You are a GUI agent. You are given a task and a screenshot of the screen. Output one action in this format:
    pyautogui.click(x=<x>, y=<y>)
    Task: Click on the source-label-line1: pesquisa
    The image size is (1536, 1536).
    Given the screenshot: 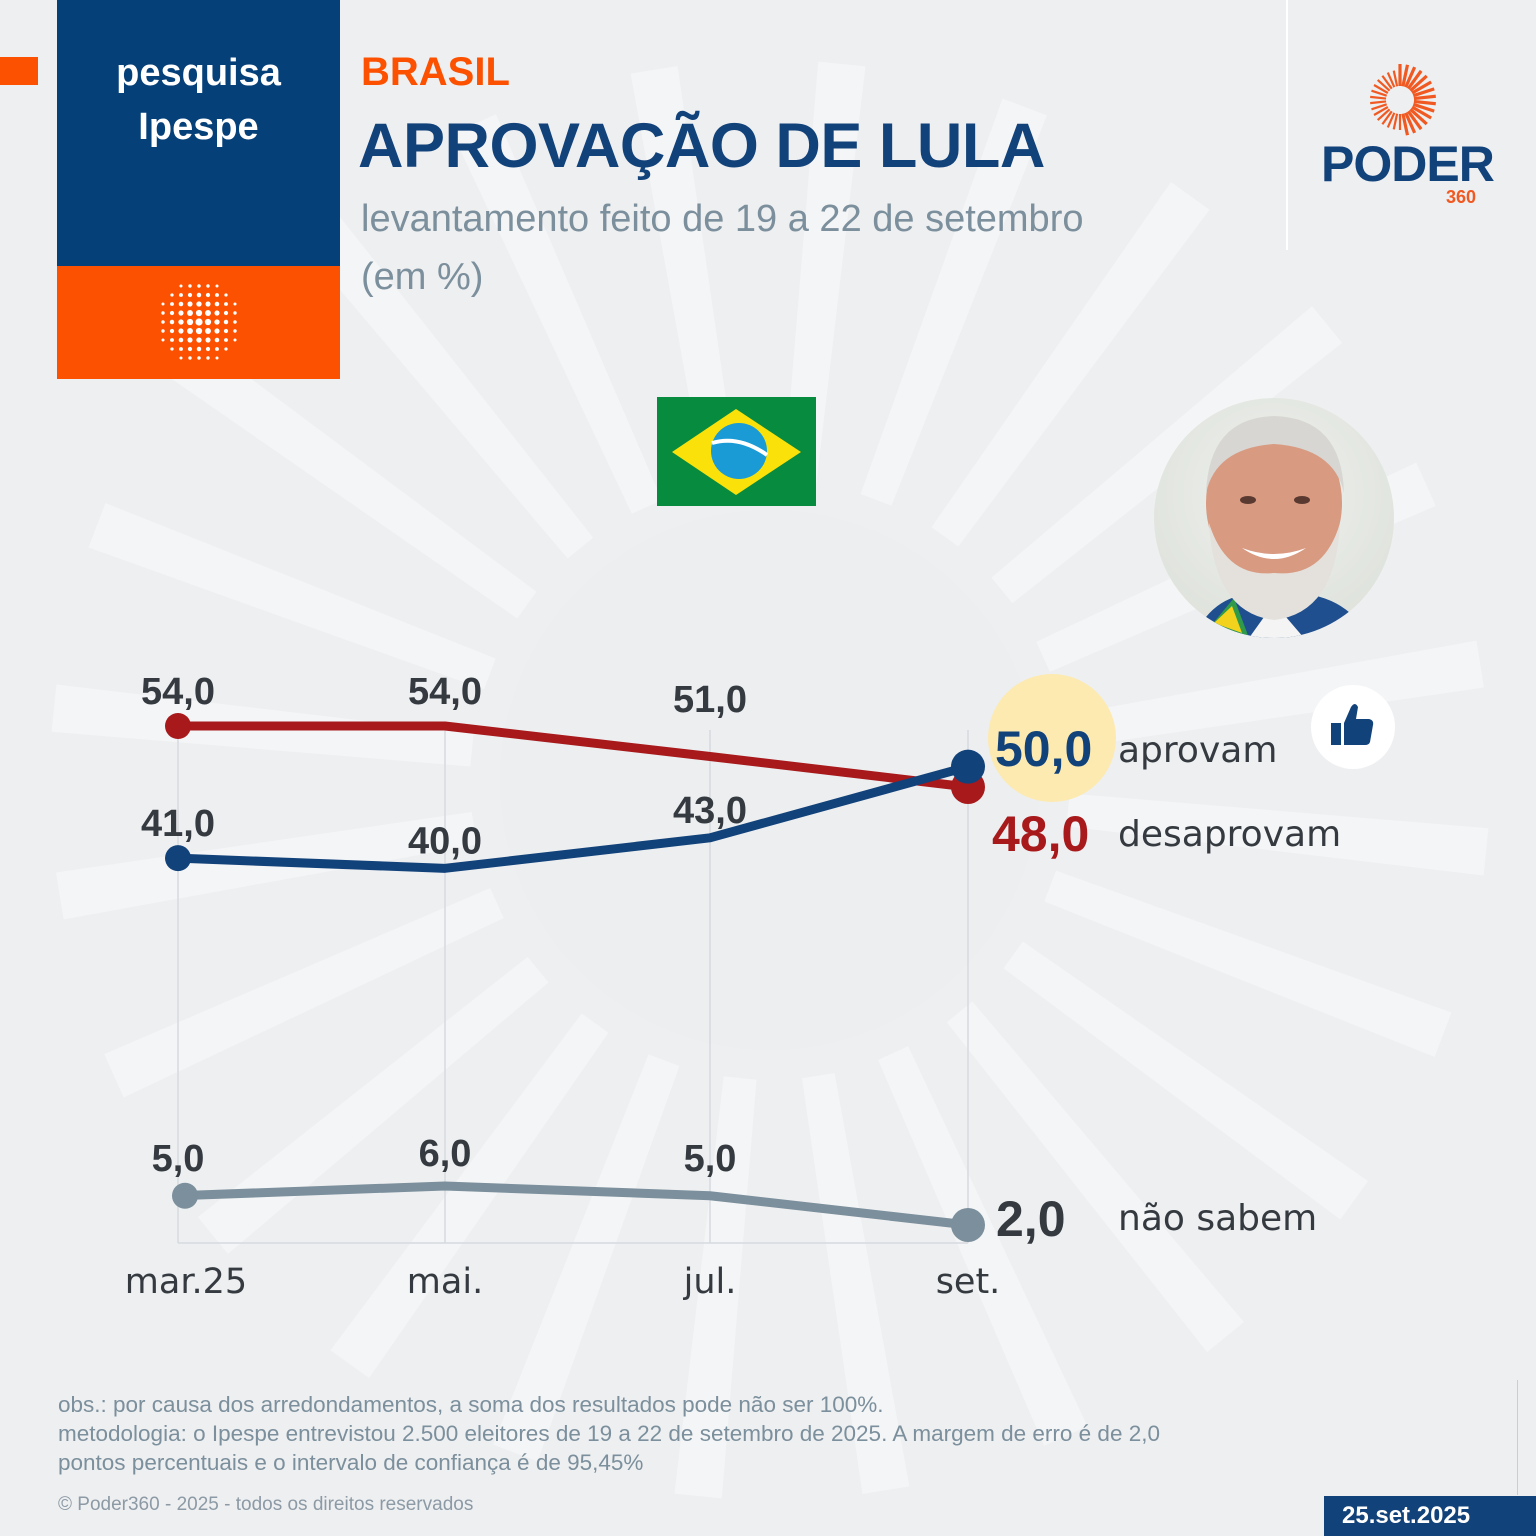 What is the action you would take?
    pyautogui.click(x=198, y=73)
    